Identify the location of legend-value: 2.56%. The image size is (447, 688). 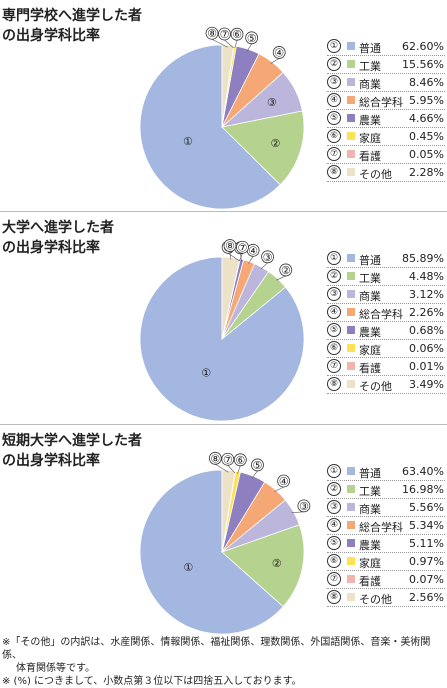
(426, 597).